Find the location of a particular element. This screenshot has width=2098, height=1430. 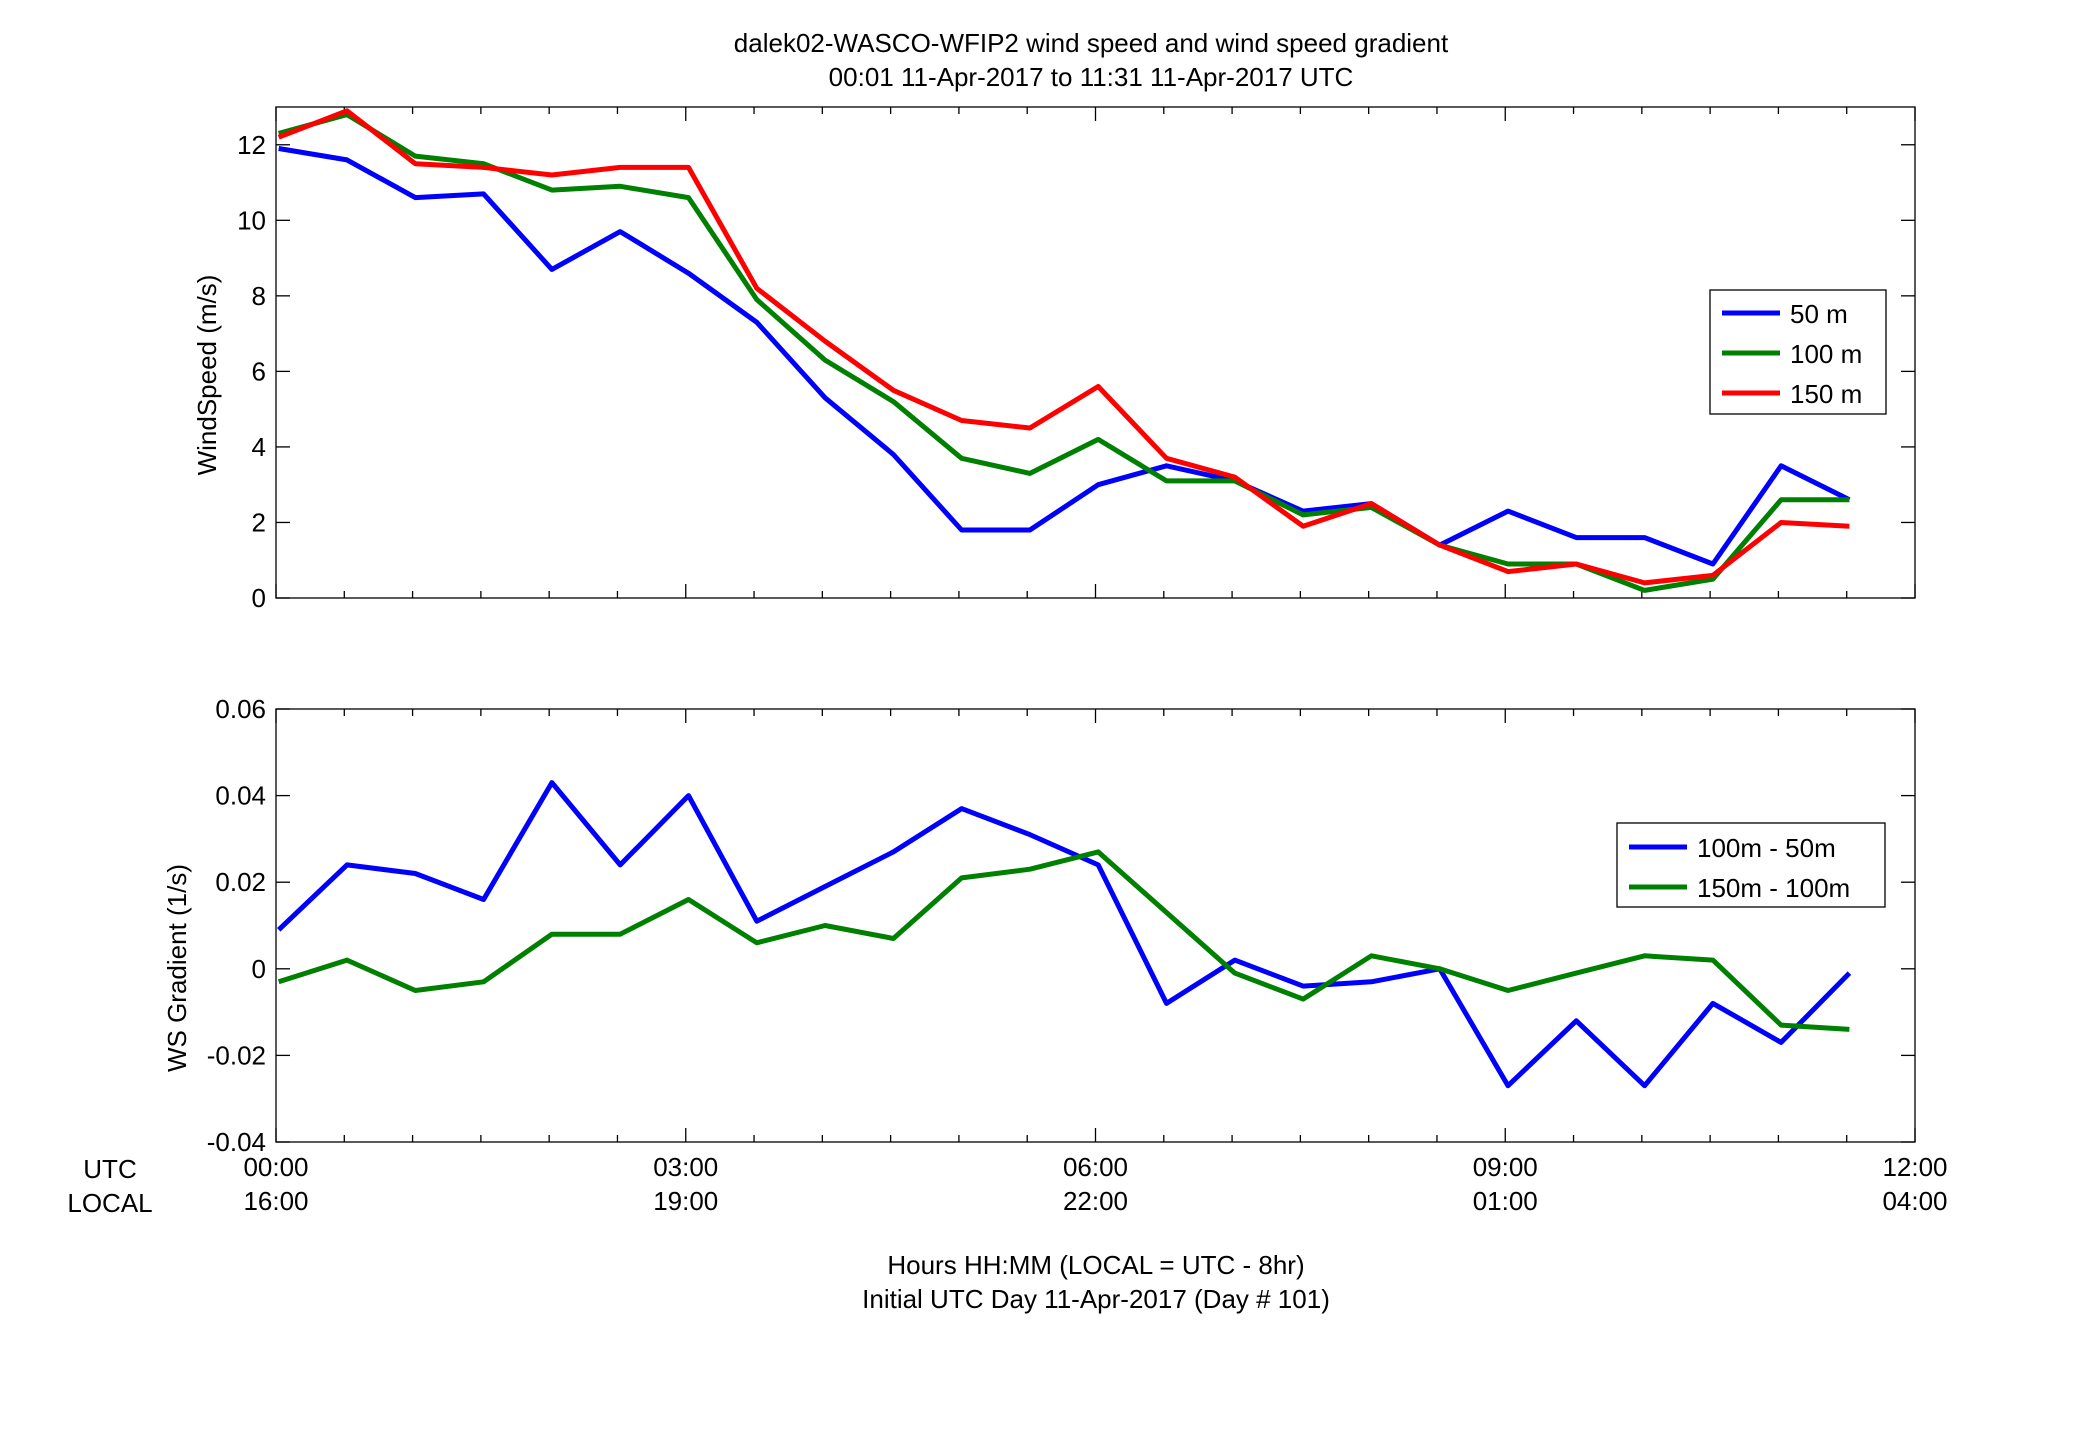

gradient-y-tick-label: -0.02 is located at coordinates (236, 1055).